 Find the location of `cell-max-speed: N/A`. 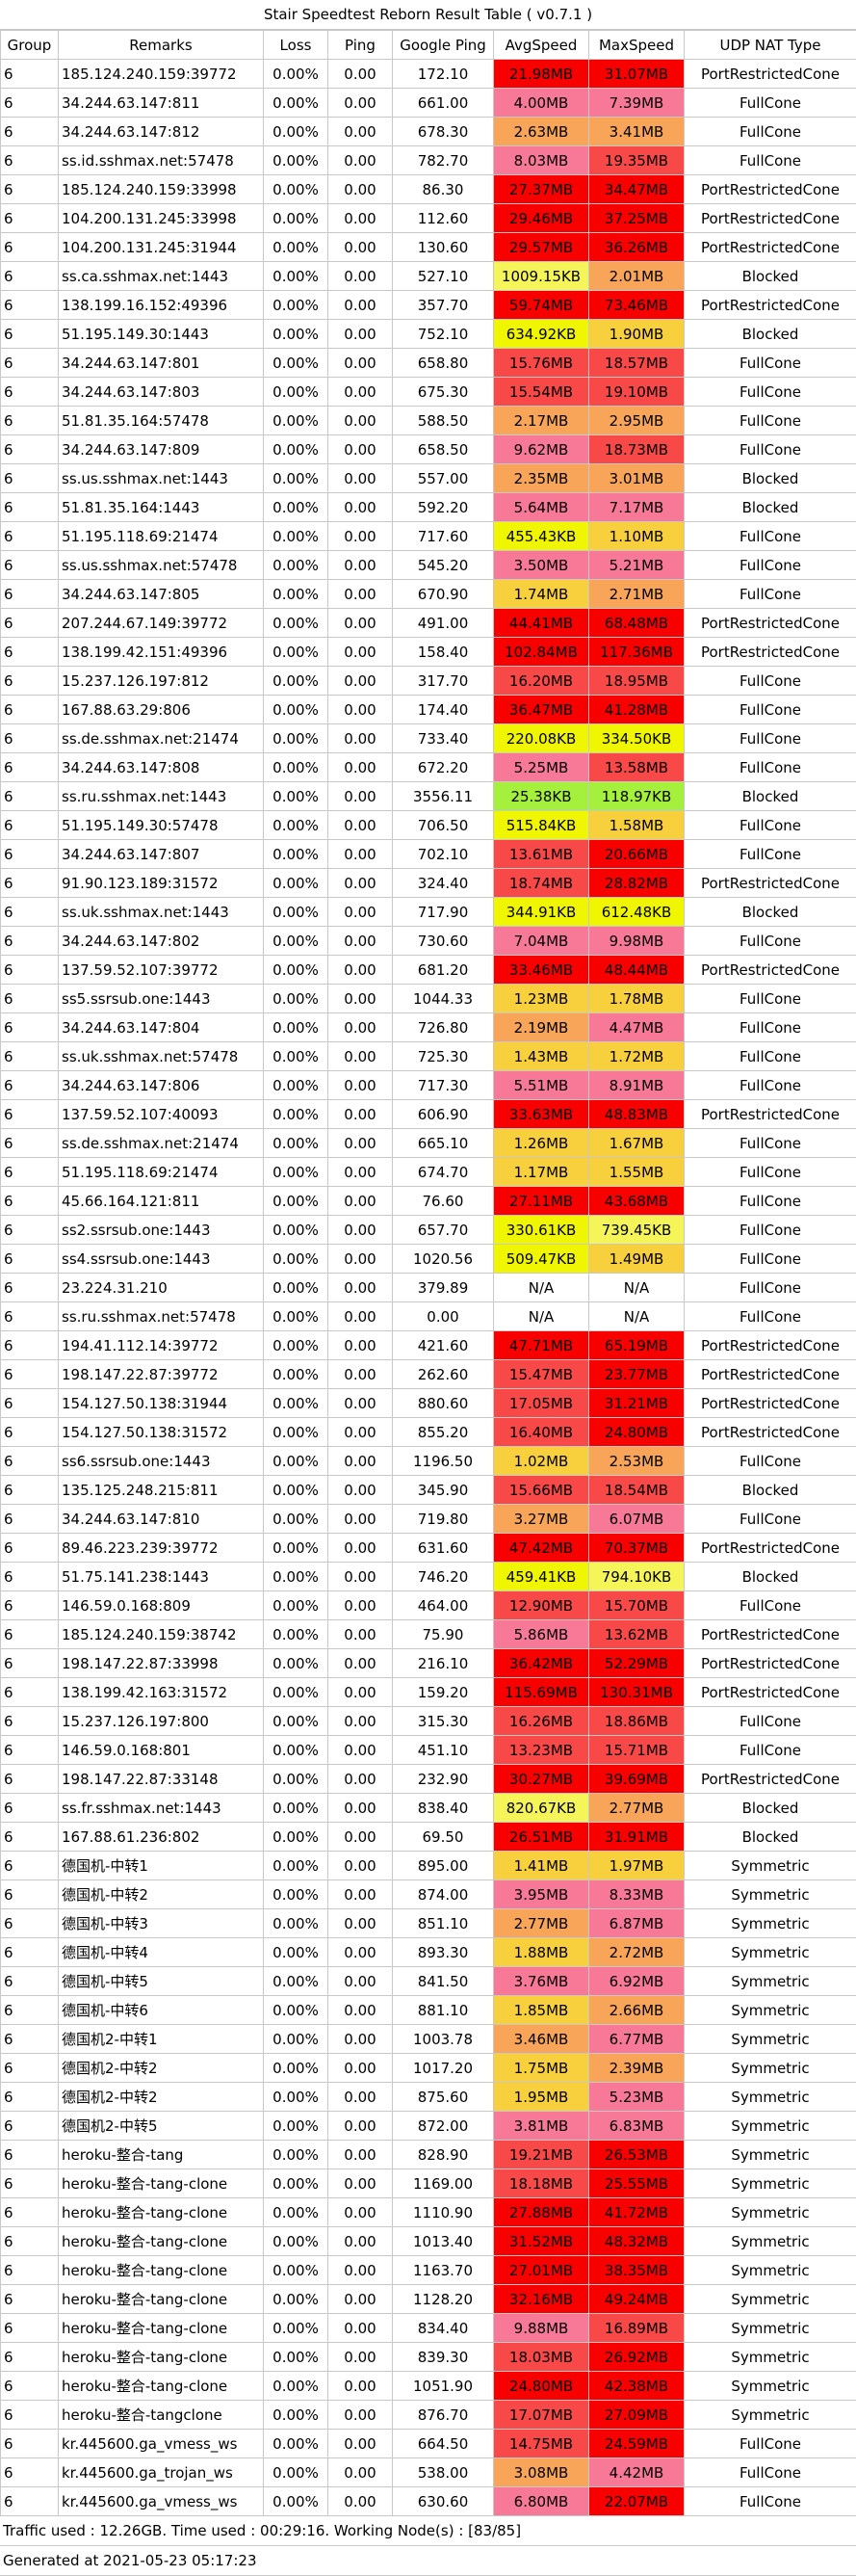

cell-max-speed: N/A is located at coordinates (637, 1288).